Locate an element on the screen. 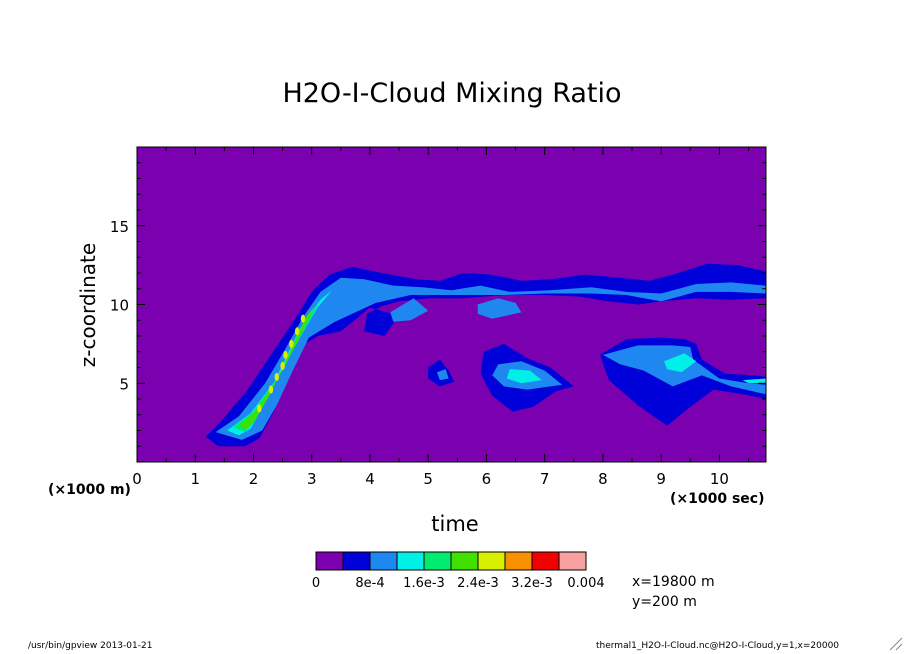 This screenshot has width=904, height=654. x-tick-label-3: 3 is located at coordinates (312, 479).